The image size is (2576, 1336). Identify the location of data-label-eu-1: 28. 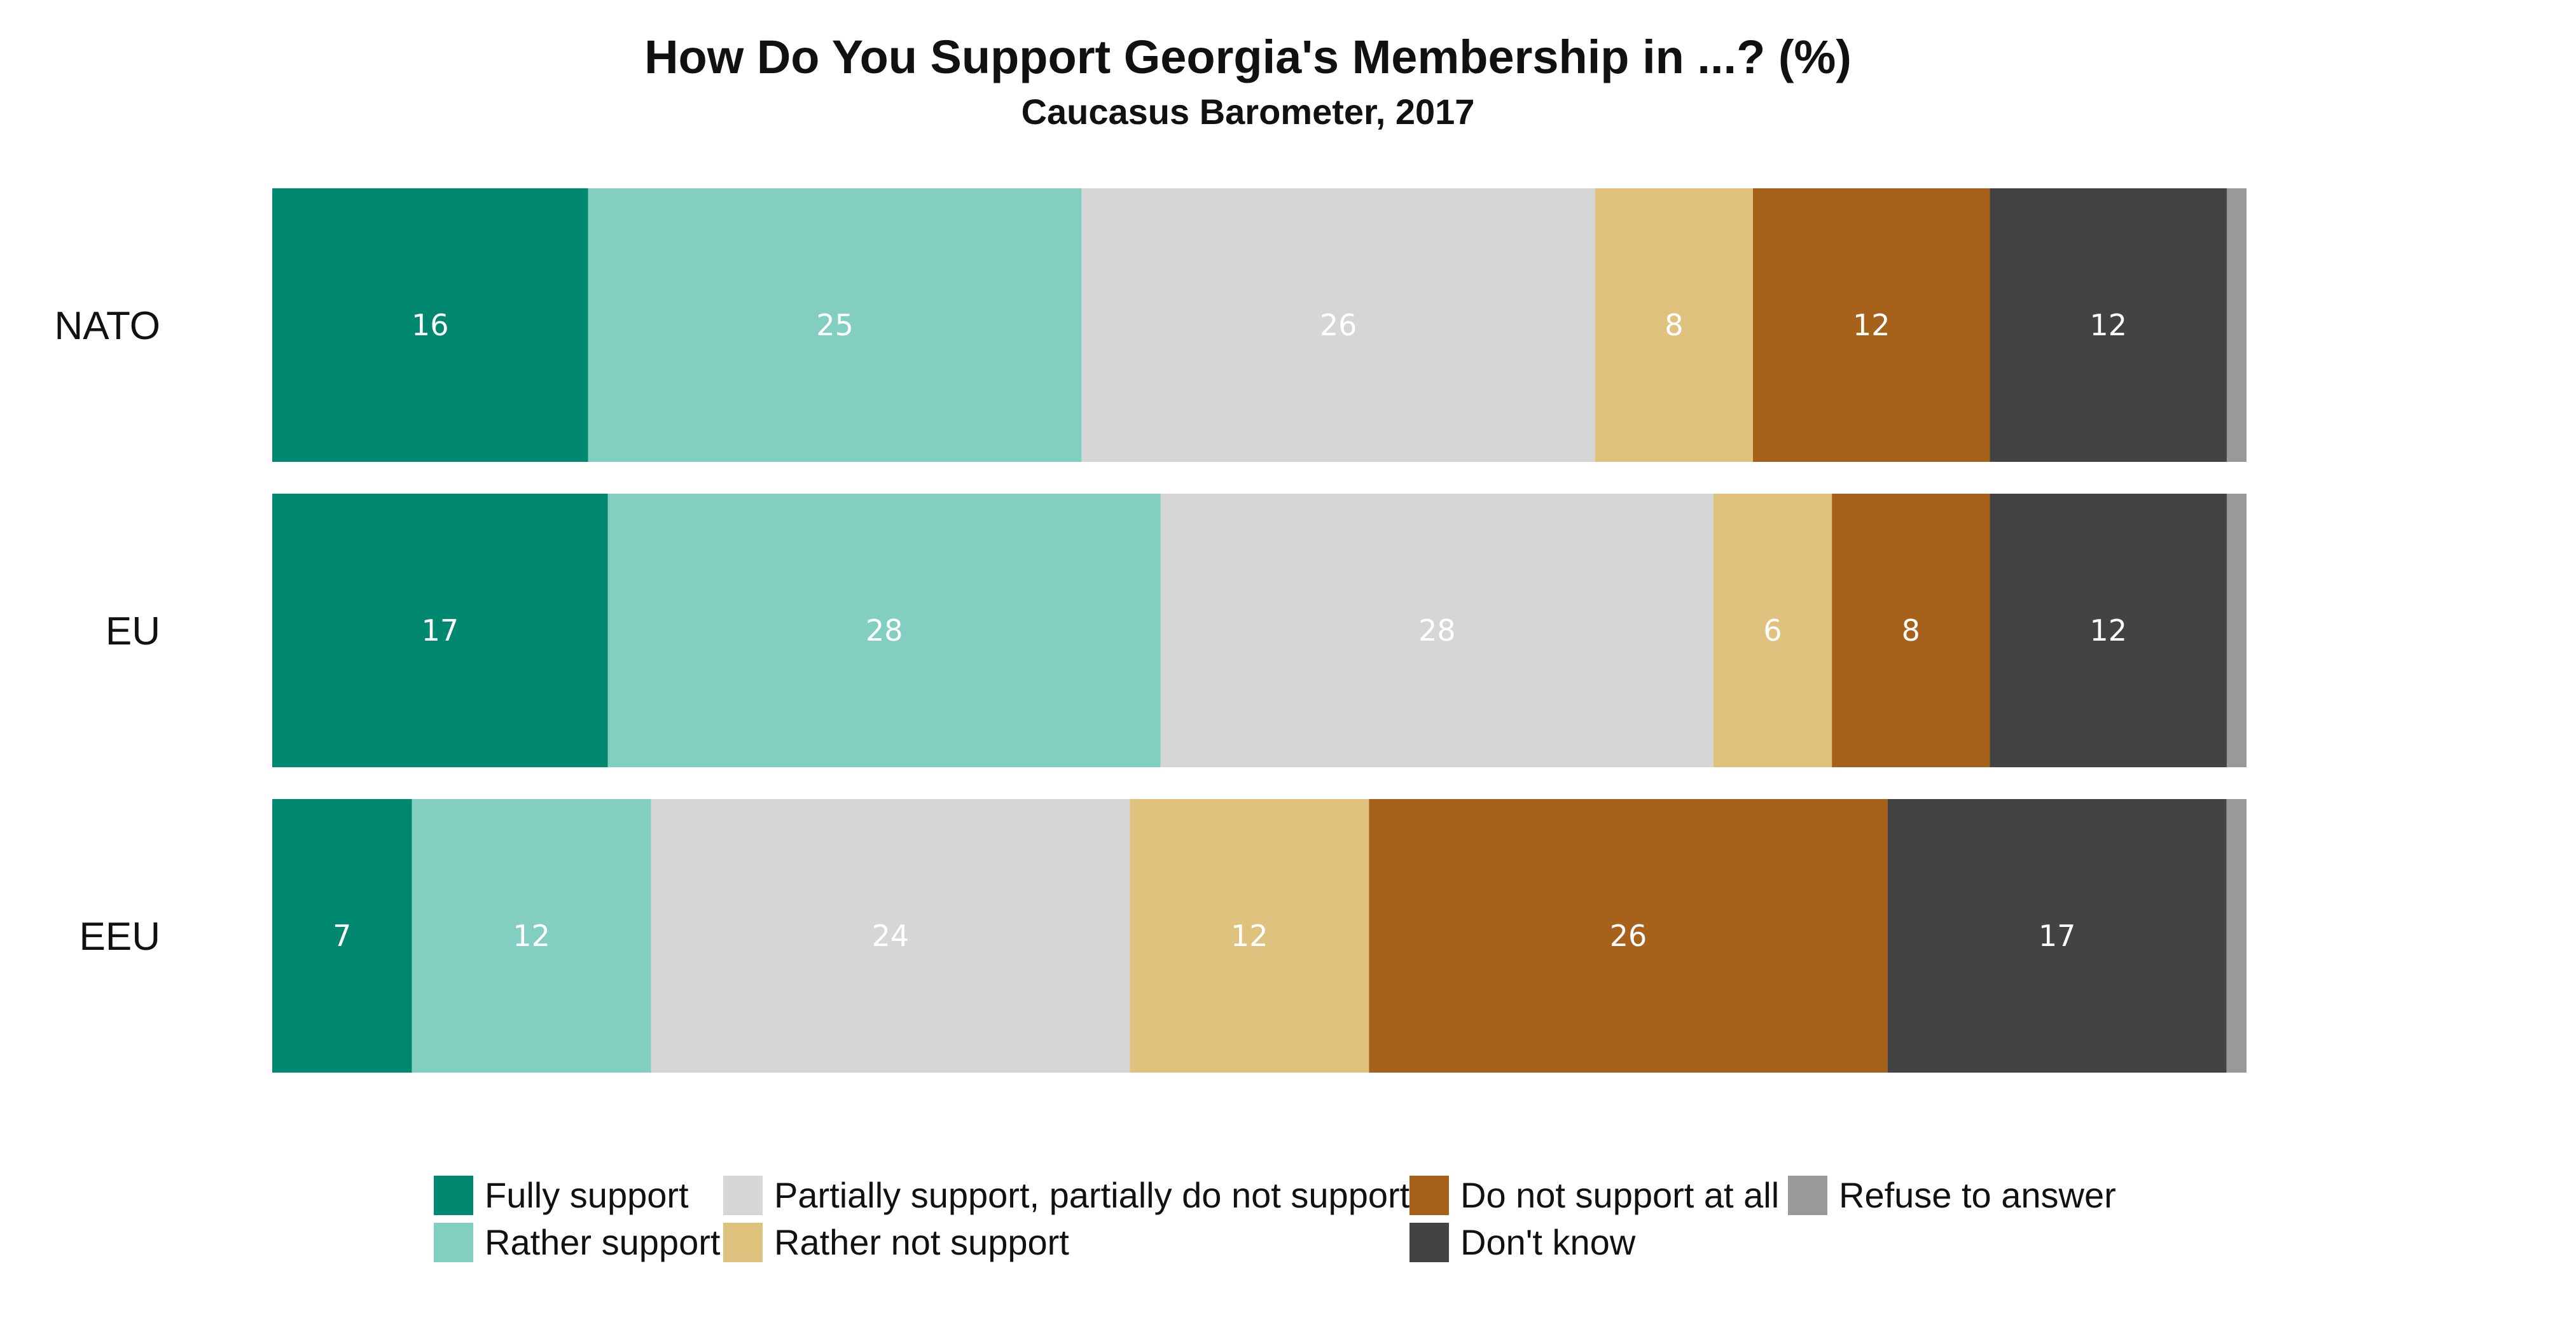
(884, 630).